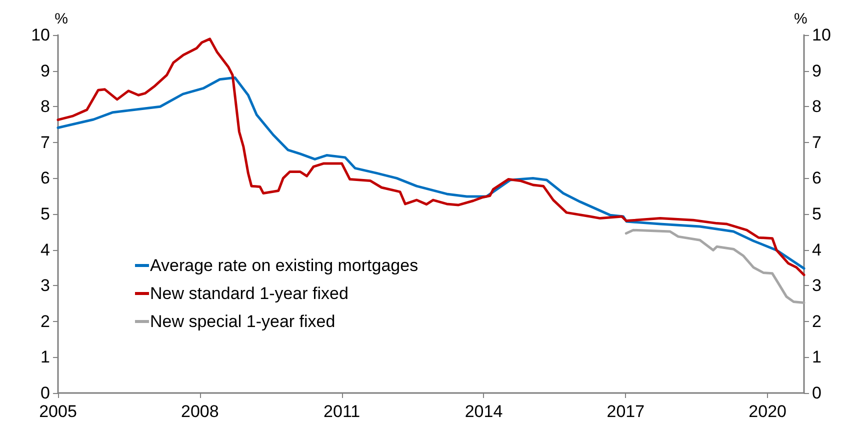 The height and width of the screenshot is (427, 845). I want to click on y-tick-label: 9, so click(45, 70).